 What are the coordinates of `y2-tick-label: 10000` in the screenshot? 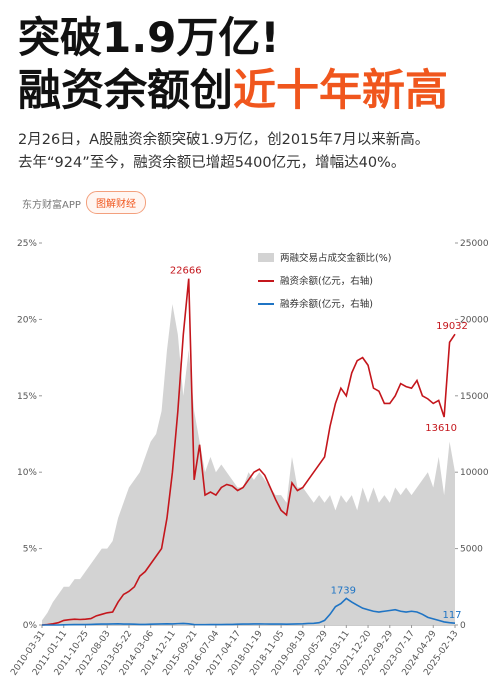 It's located at (474, 473).